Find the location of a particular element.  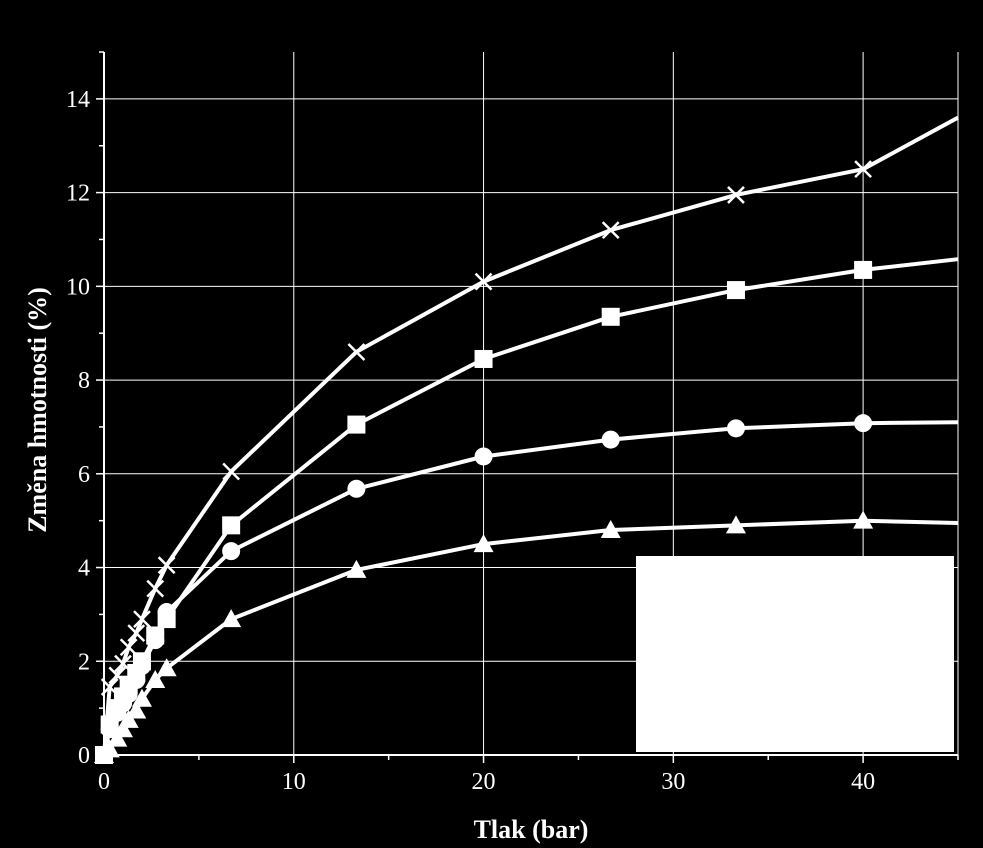

x-tick-label: 40 is located at coordinates (863, 782).